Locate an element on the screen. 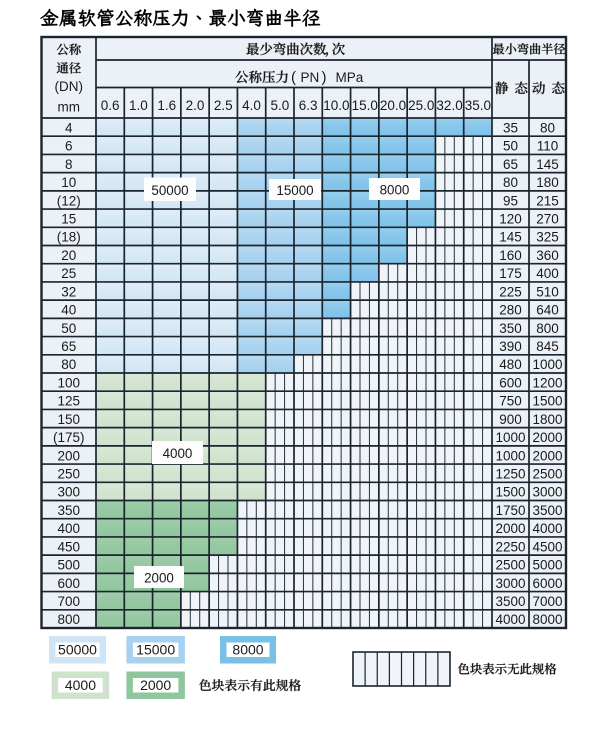 The width and height of the screenshot is (600, 743). svg-text: (12) is located at coordinates (69, 200).